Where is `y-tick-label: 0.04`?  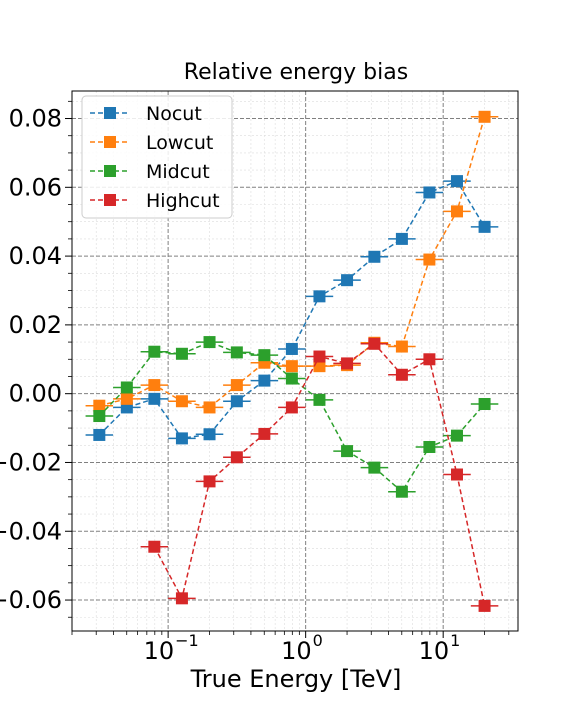 y-tick-label: 0.04 is located at coordinates (35, 256).